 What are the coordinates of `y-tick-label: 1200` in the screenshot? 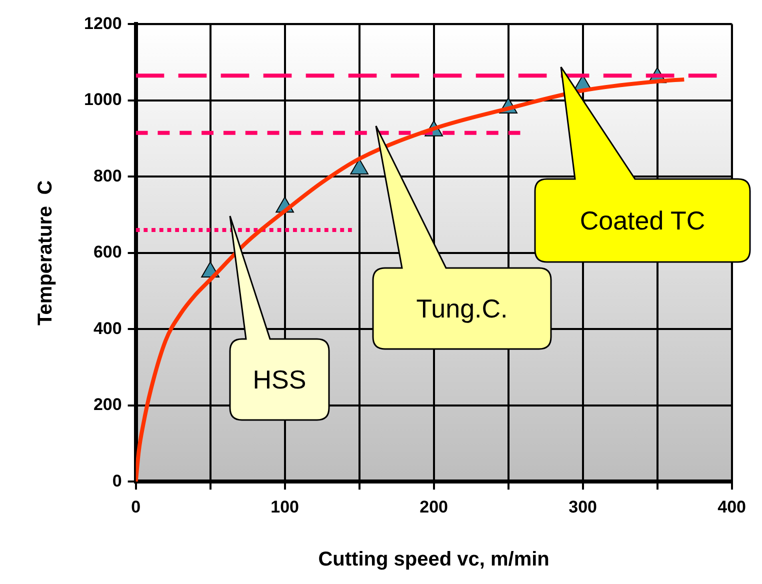 It's located at (103, 23).